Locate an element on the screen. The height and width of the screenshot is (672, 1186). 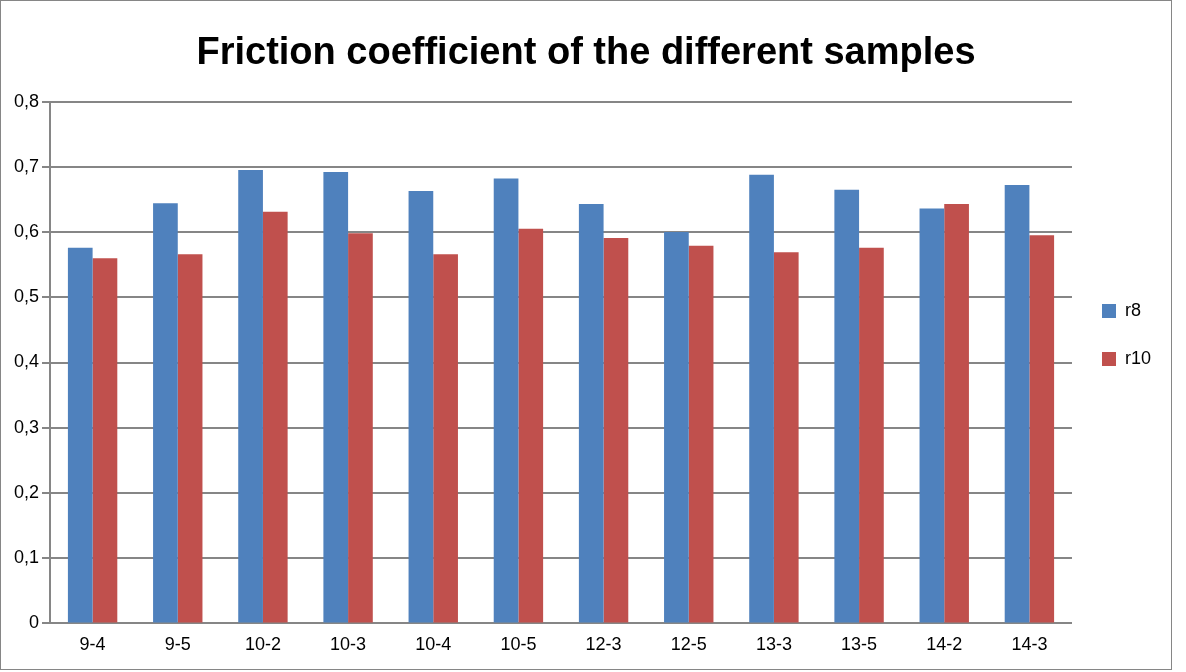
x-tick-label: 10-5 is located at coordinates (518, 644).